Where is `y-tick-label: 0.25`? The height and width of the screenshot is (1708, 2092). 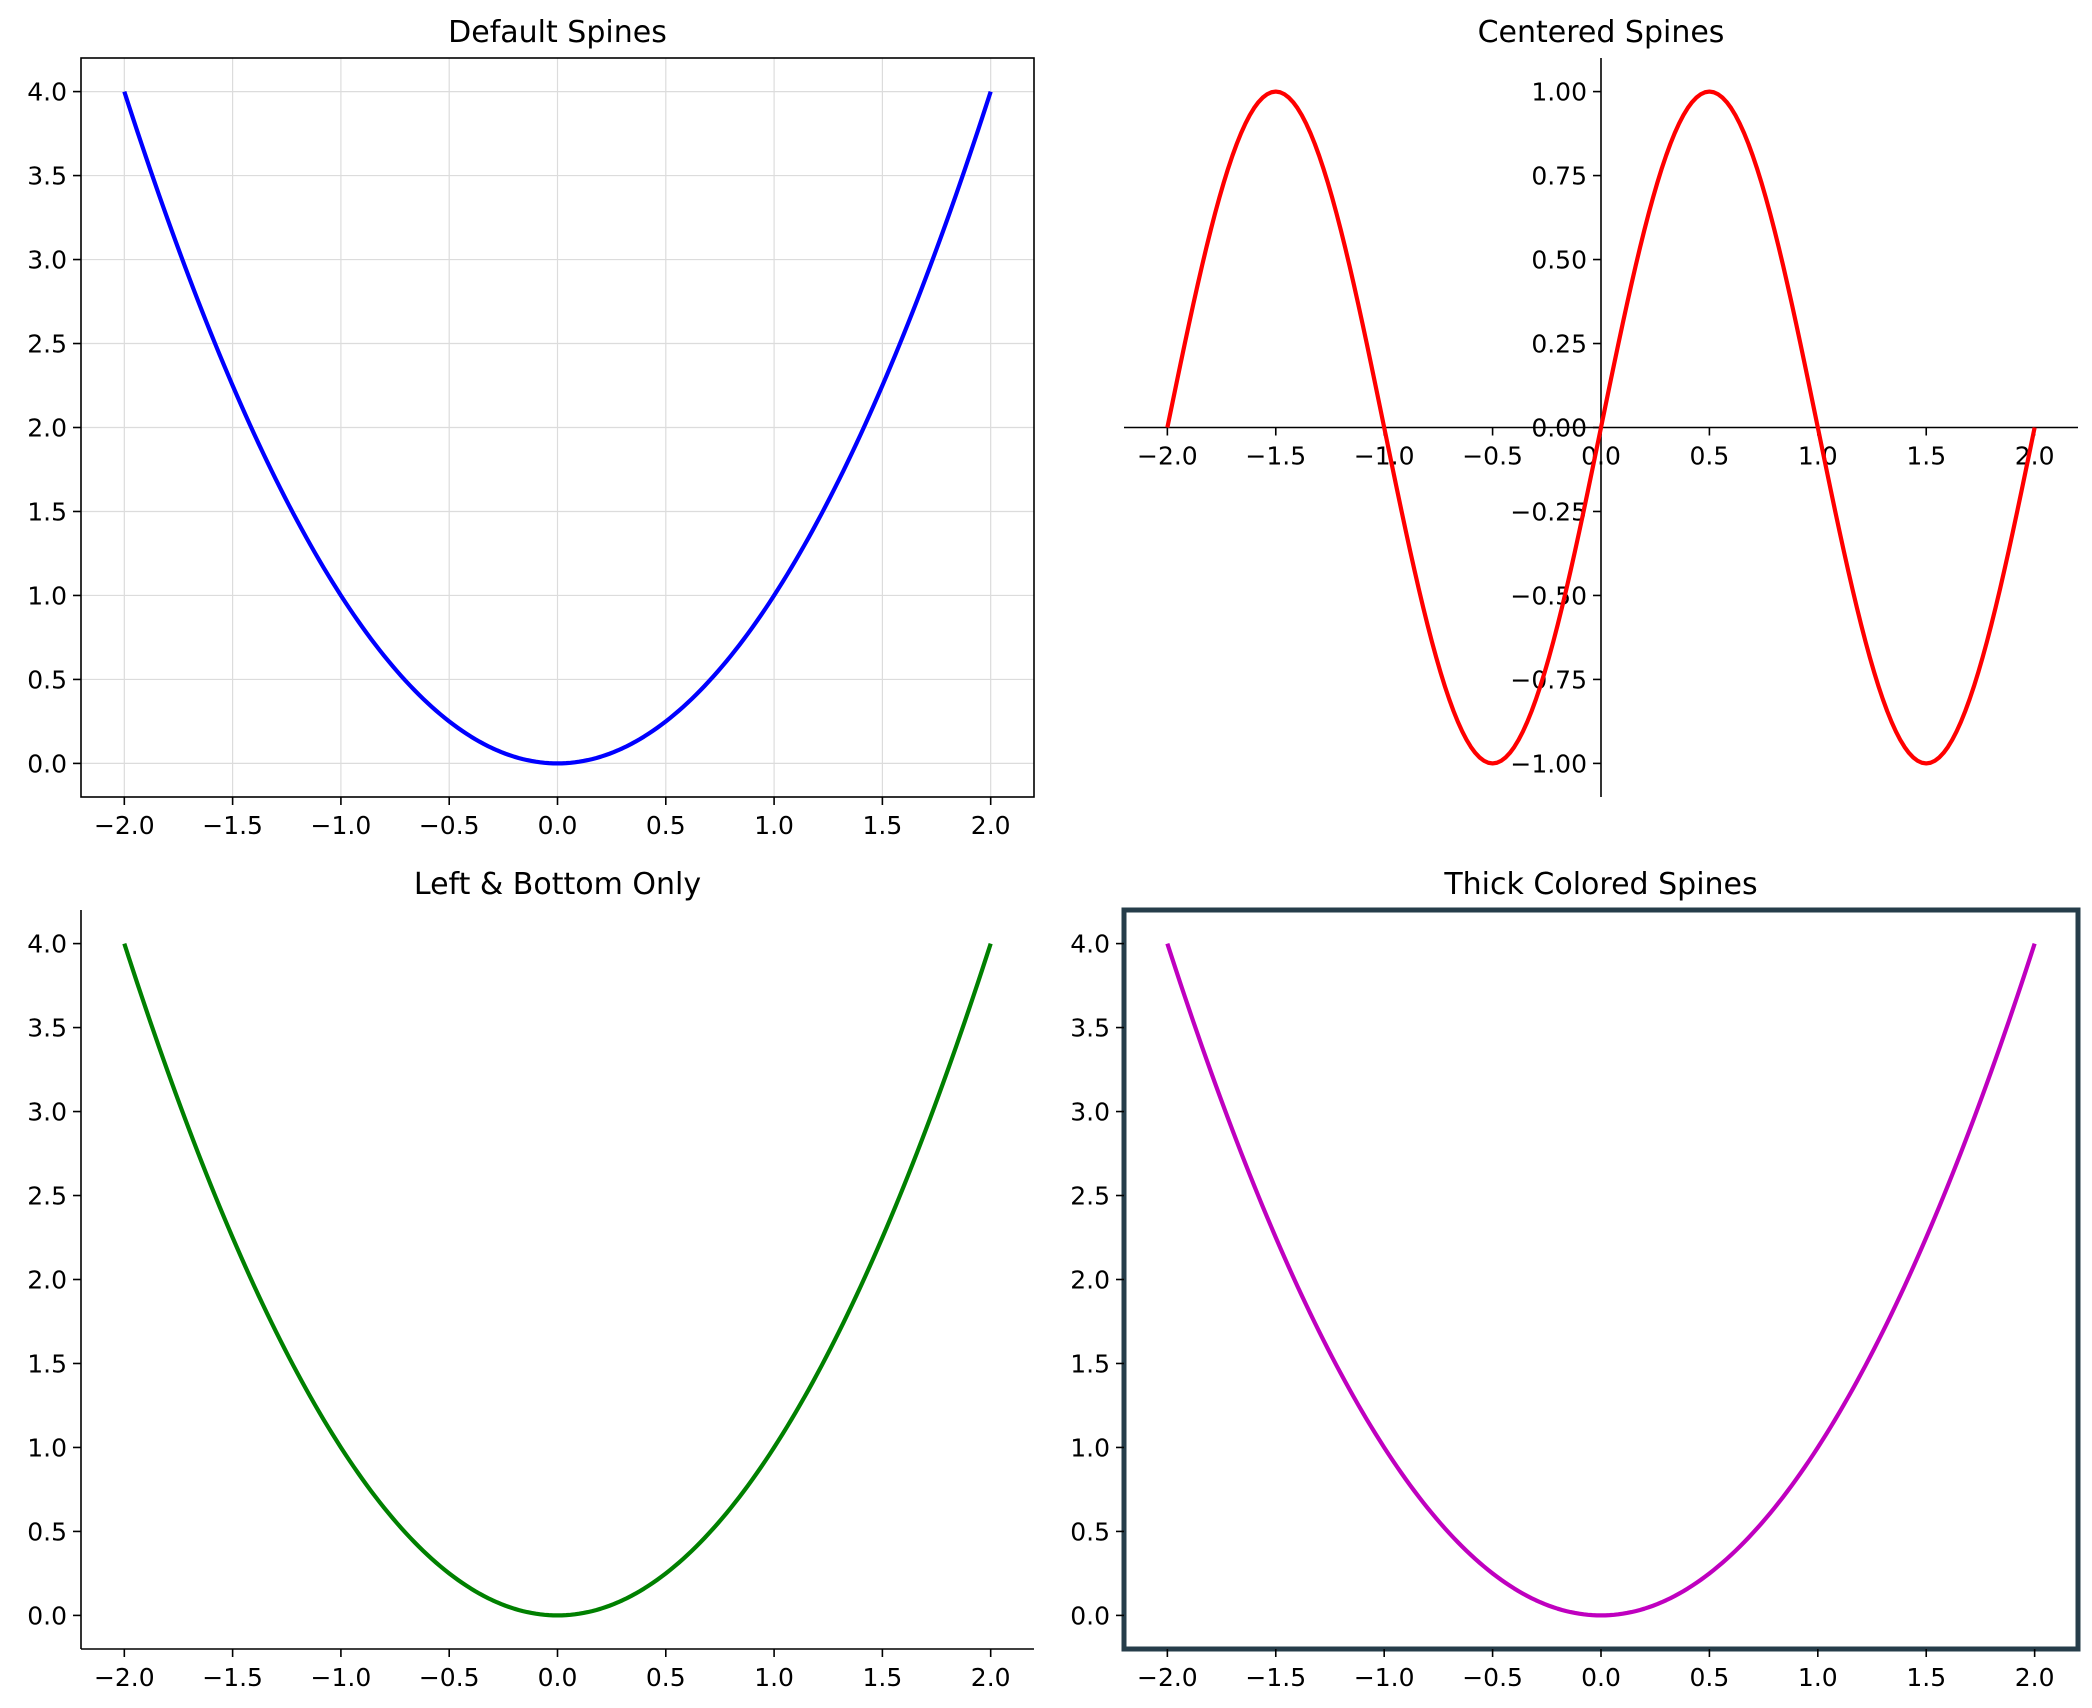 y-tick-label: 0.25 is located at coordinates (1559, 344).